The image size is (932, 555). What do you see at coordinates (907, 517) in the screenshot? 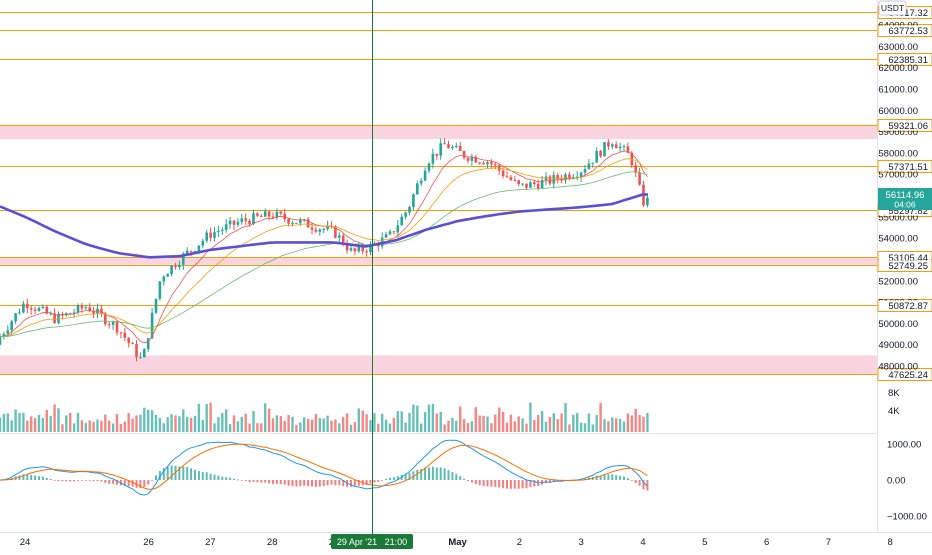
I see `macd-tick-label: −1000.00` at bounding box center [907, 517].